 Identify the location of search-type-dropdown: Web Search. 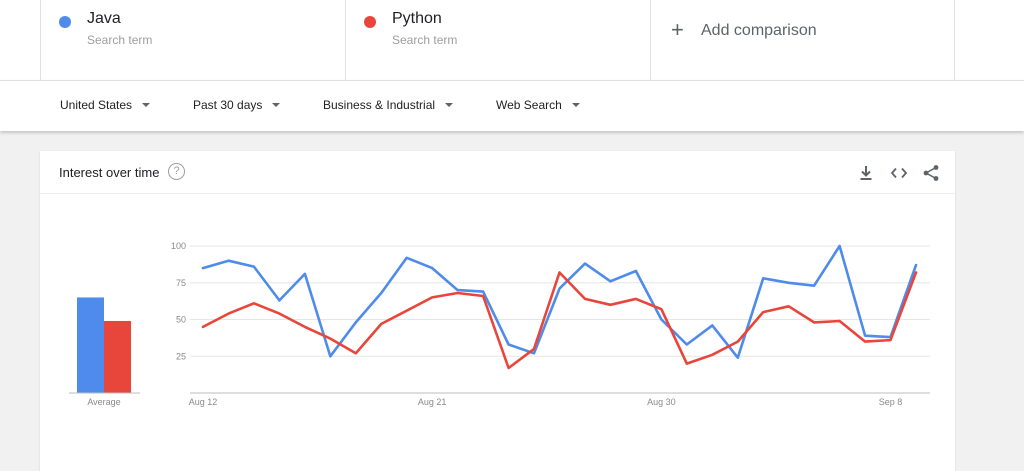
(538, 105).